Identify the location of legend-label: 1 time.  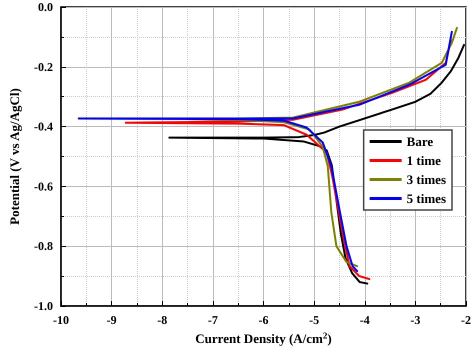
(424, 160).